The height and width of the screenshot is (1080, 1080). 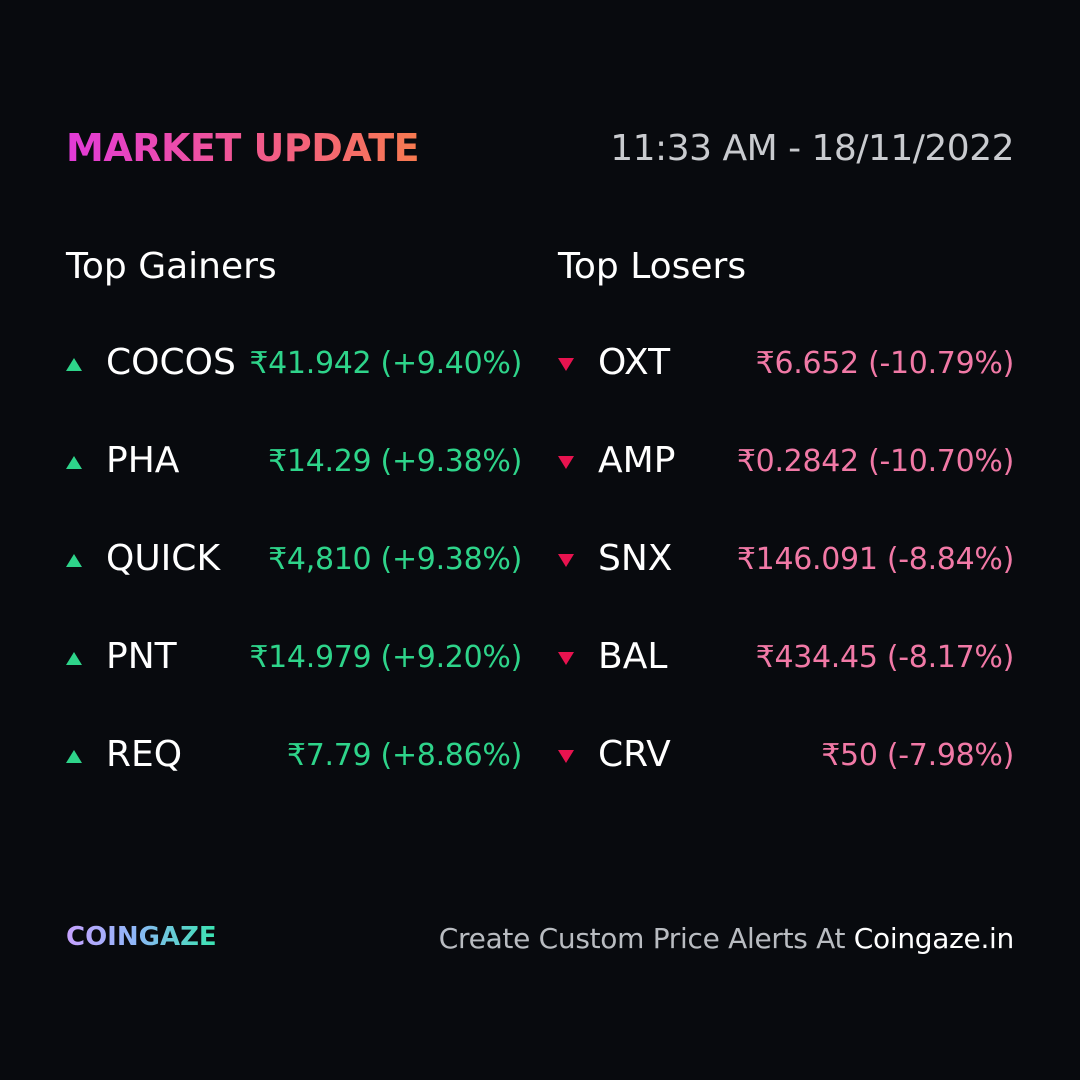 What do you see at coordinates (786, 485) in the screenshot?
I see `loser-row: AMP ₹0.2842 (-10.70%)` at bounding box center [786, 485].